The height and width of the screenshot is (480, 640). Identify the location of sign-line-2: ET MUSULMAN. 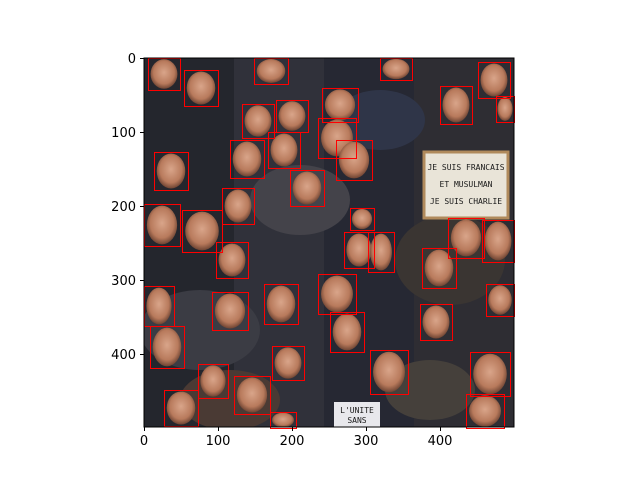
(466, 184).